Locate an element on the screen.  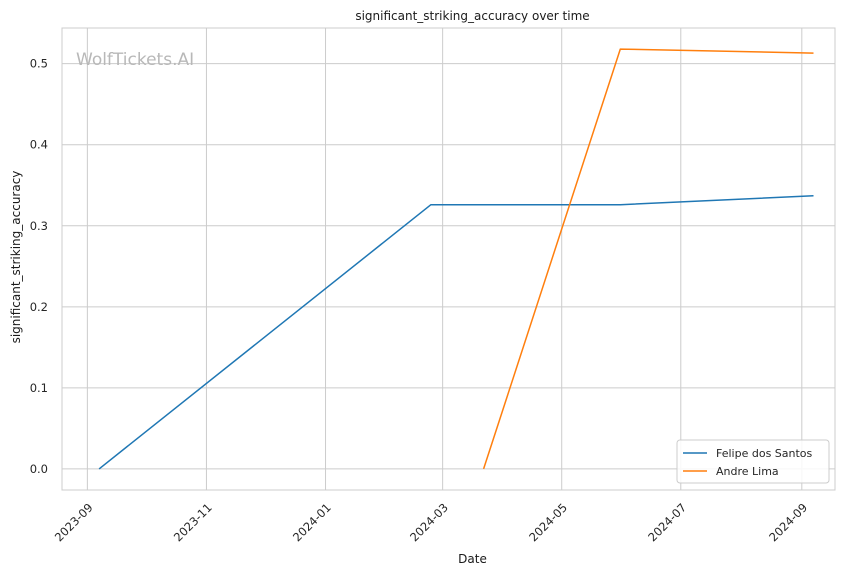
legend: Felipe dos Santos Andre Lima is located at coordinates (753, 461).